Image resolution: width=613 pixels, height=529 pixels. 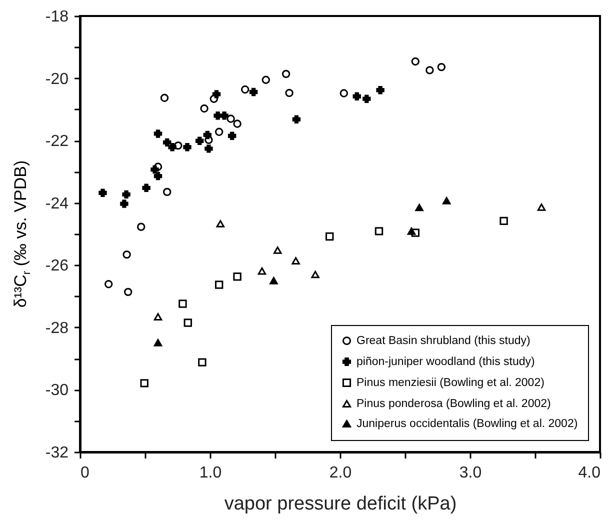 I want to click on y-tick-label: -32, so click(x=57, y=453).